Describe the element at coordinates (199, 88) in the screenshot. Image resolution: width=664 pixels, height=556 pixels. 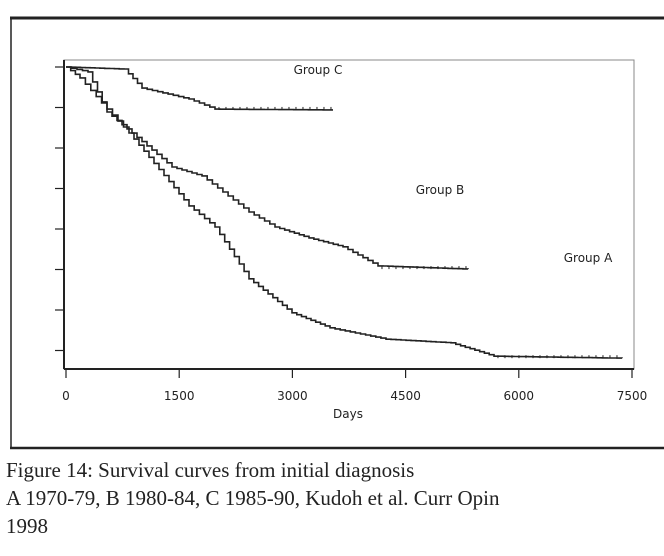
I see `survival-curve-group-c` at that location.